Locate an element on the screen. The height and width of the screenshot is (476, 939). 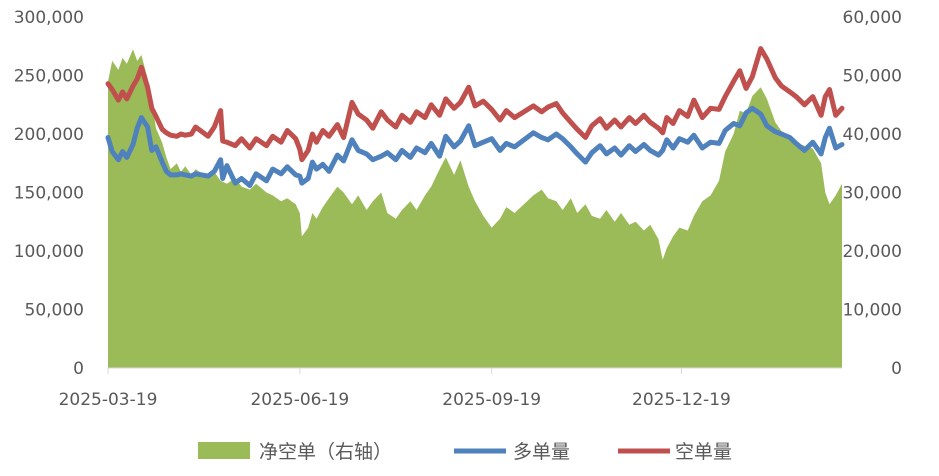
y-left-tick-label: 0 is located at coordinates (78, 369).